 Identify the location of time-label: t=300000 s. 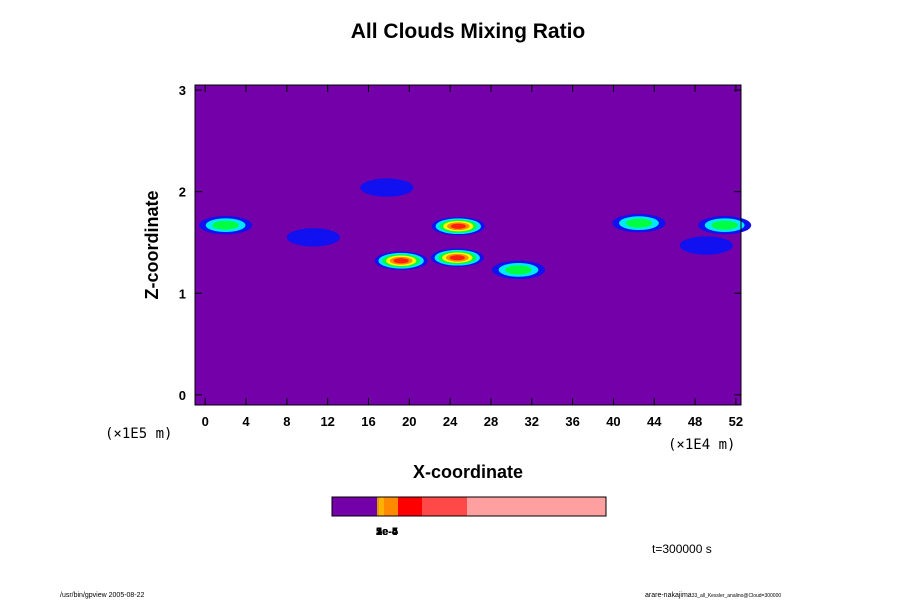
(682, 549).